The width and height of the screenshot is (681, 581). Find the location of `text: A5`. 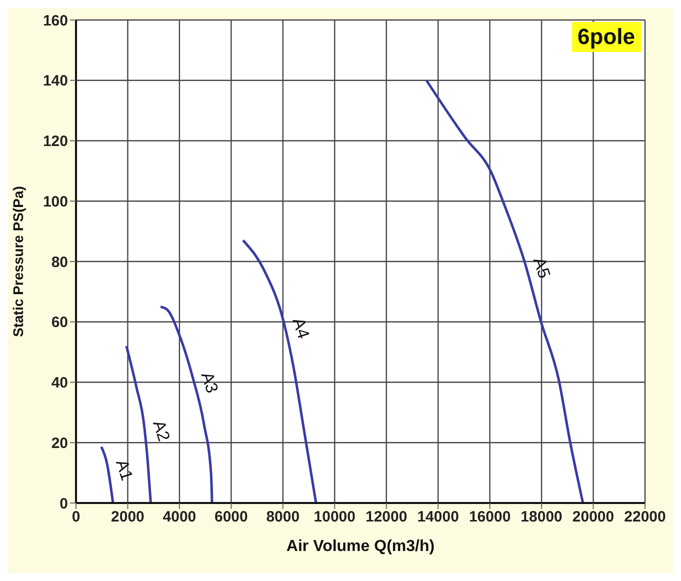

text: A5 is located at coordinates (541, 267).